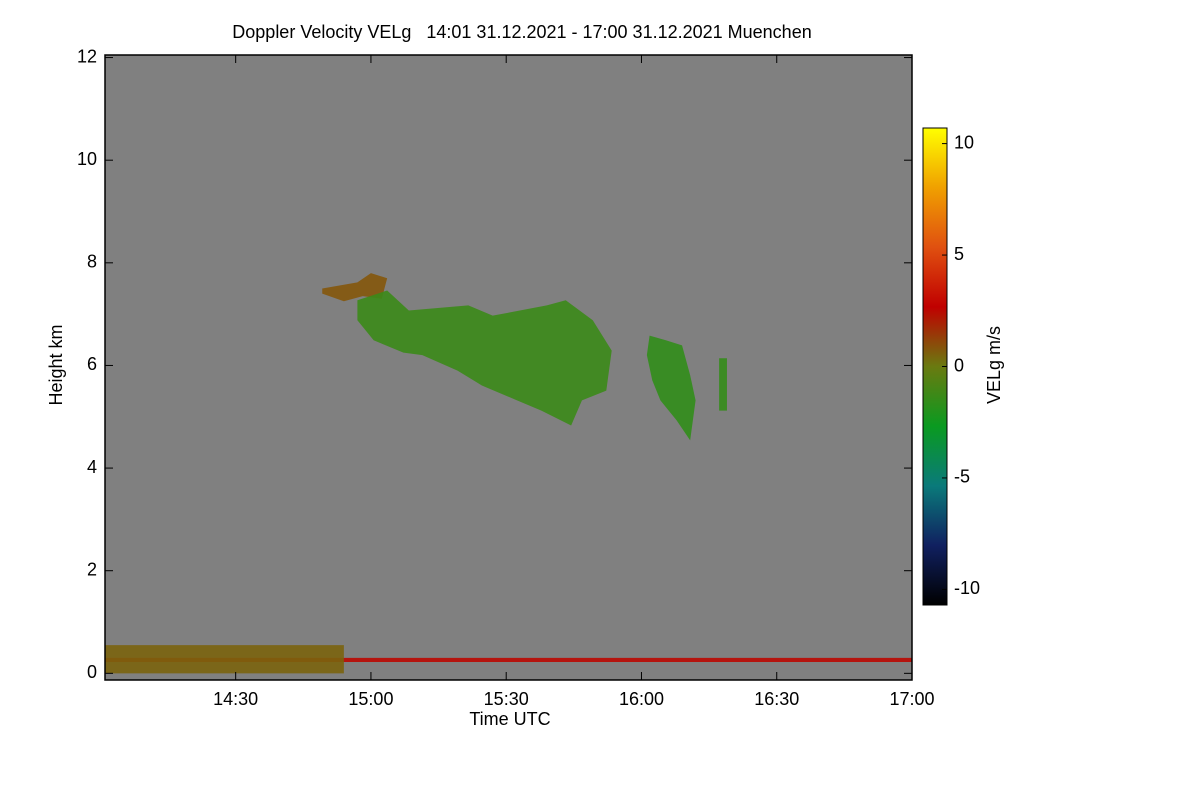 The height and width of the screenshot is (800, 1200). What do you see at coordinates (56, 364) in the screenshot?
I see `y-axis-label: Height km` at bounding box center [56, 364].